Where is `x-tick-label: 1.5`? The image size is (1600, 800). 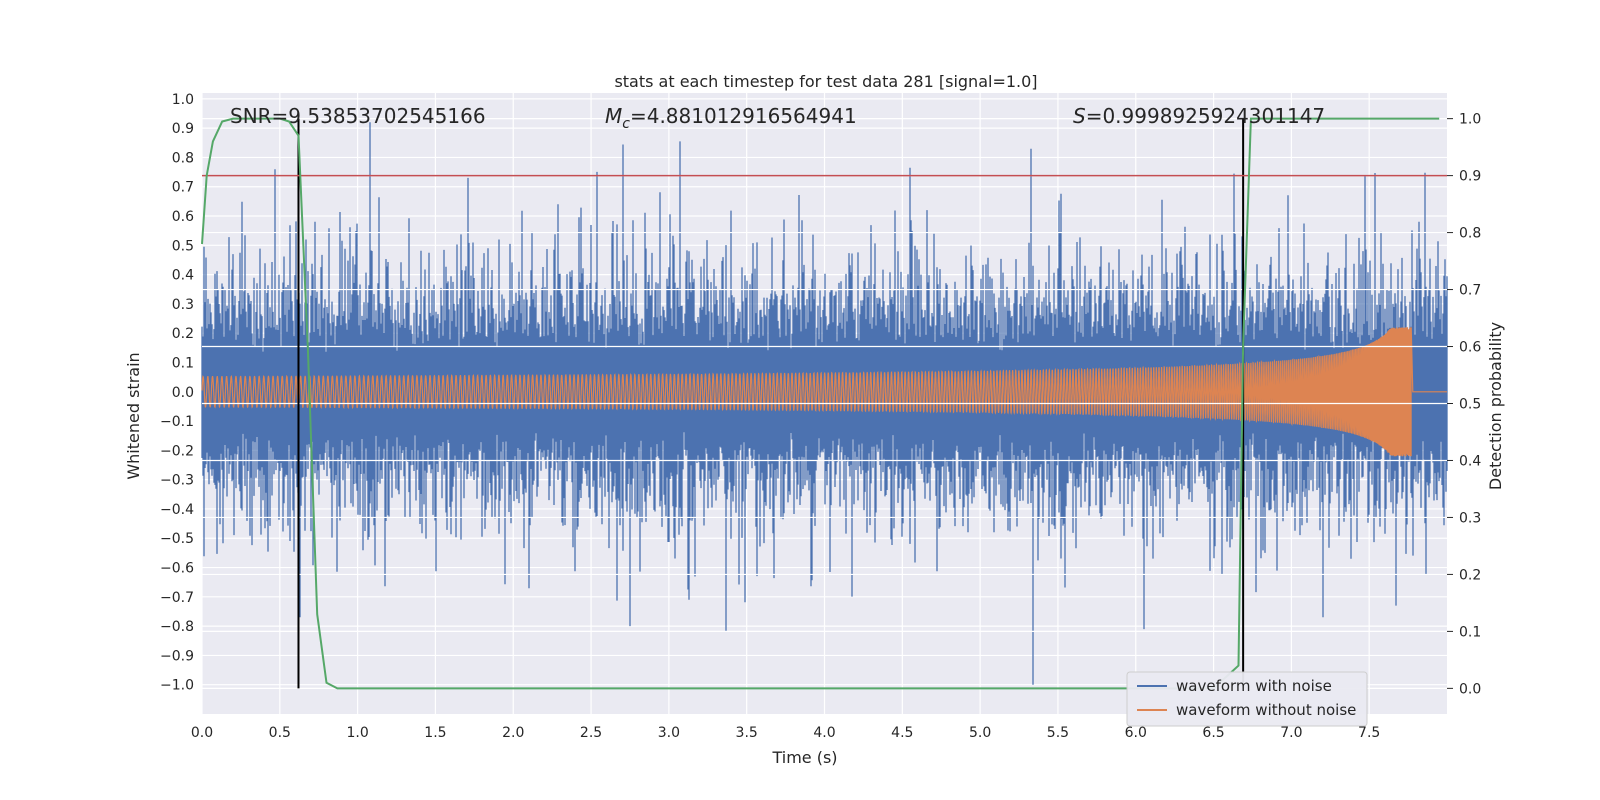 x-tick-label: 1.5 is located at coordinates (435, 733).